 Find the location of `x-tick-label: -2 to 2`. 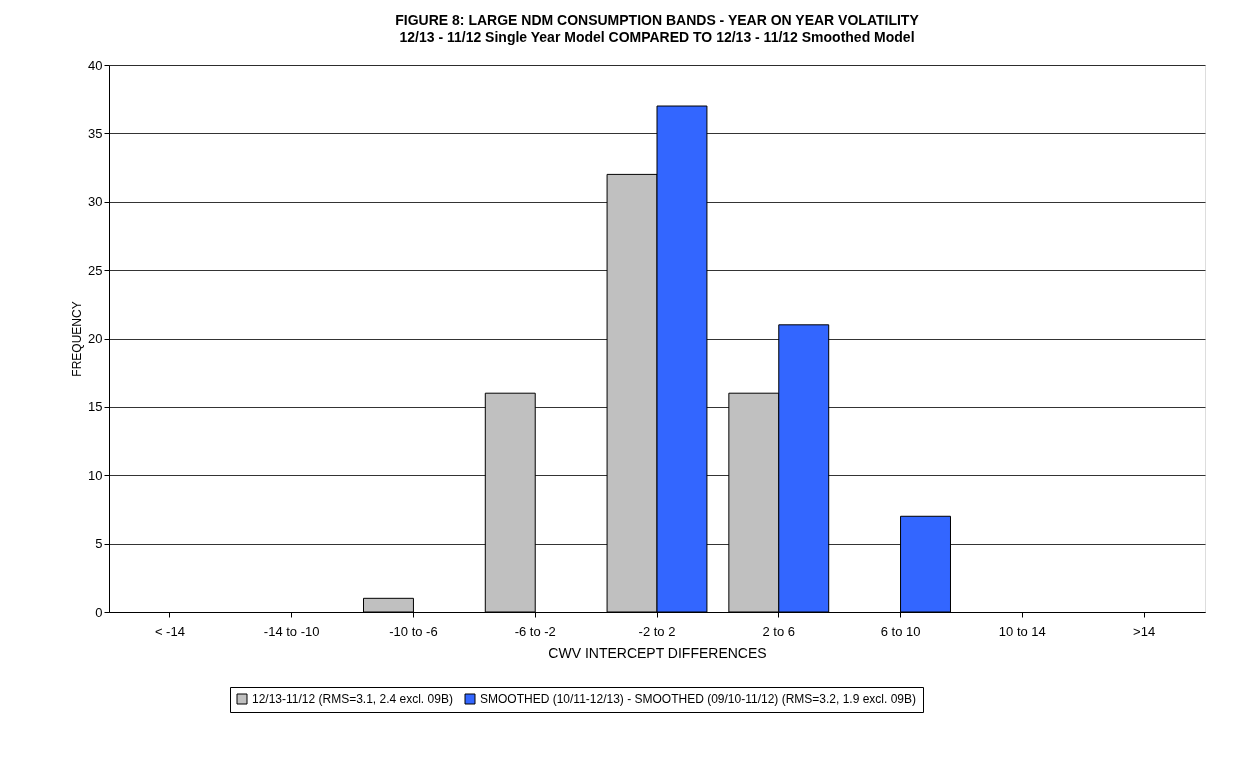

x-tick-label: -2 to 2 is located at coordinates (657, 631).